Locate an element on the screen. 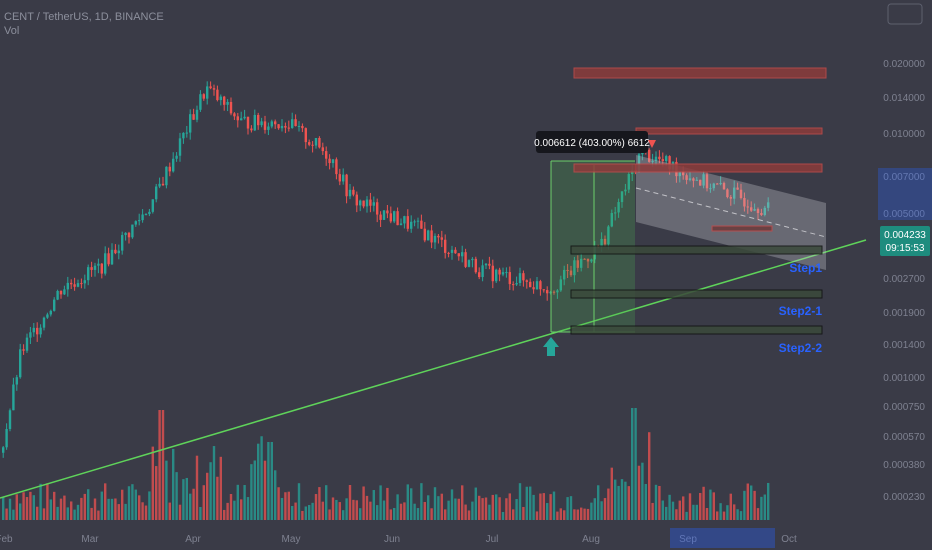 The width and height of the screenshot is (932, 550). price-axis-bg is located at coordinates (905, 275).